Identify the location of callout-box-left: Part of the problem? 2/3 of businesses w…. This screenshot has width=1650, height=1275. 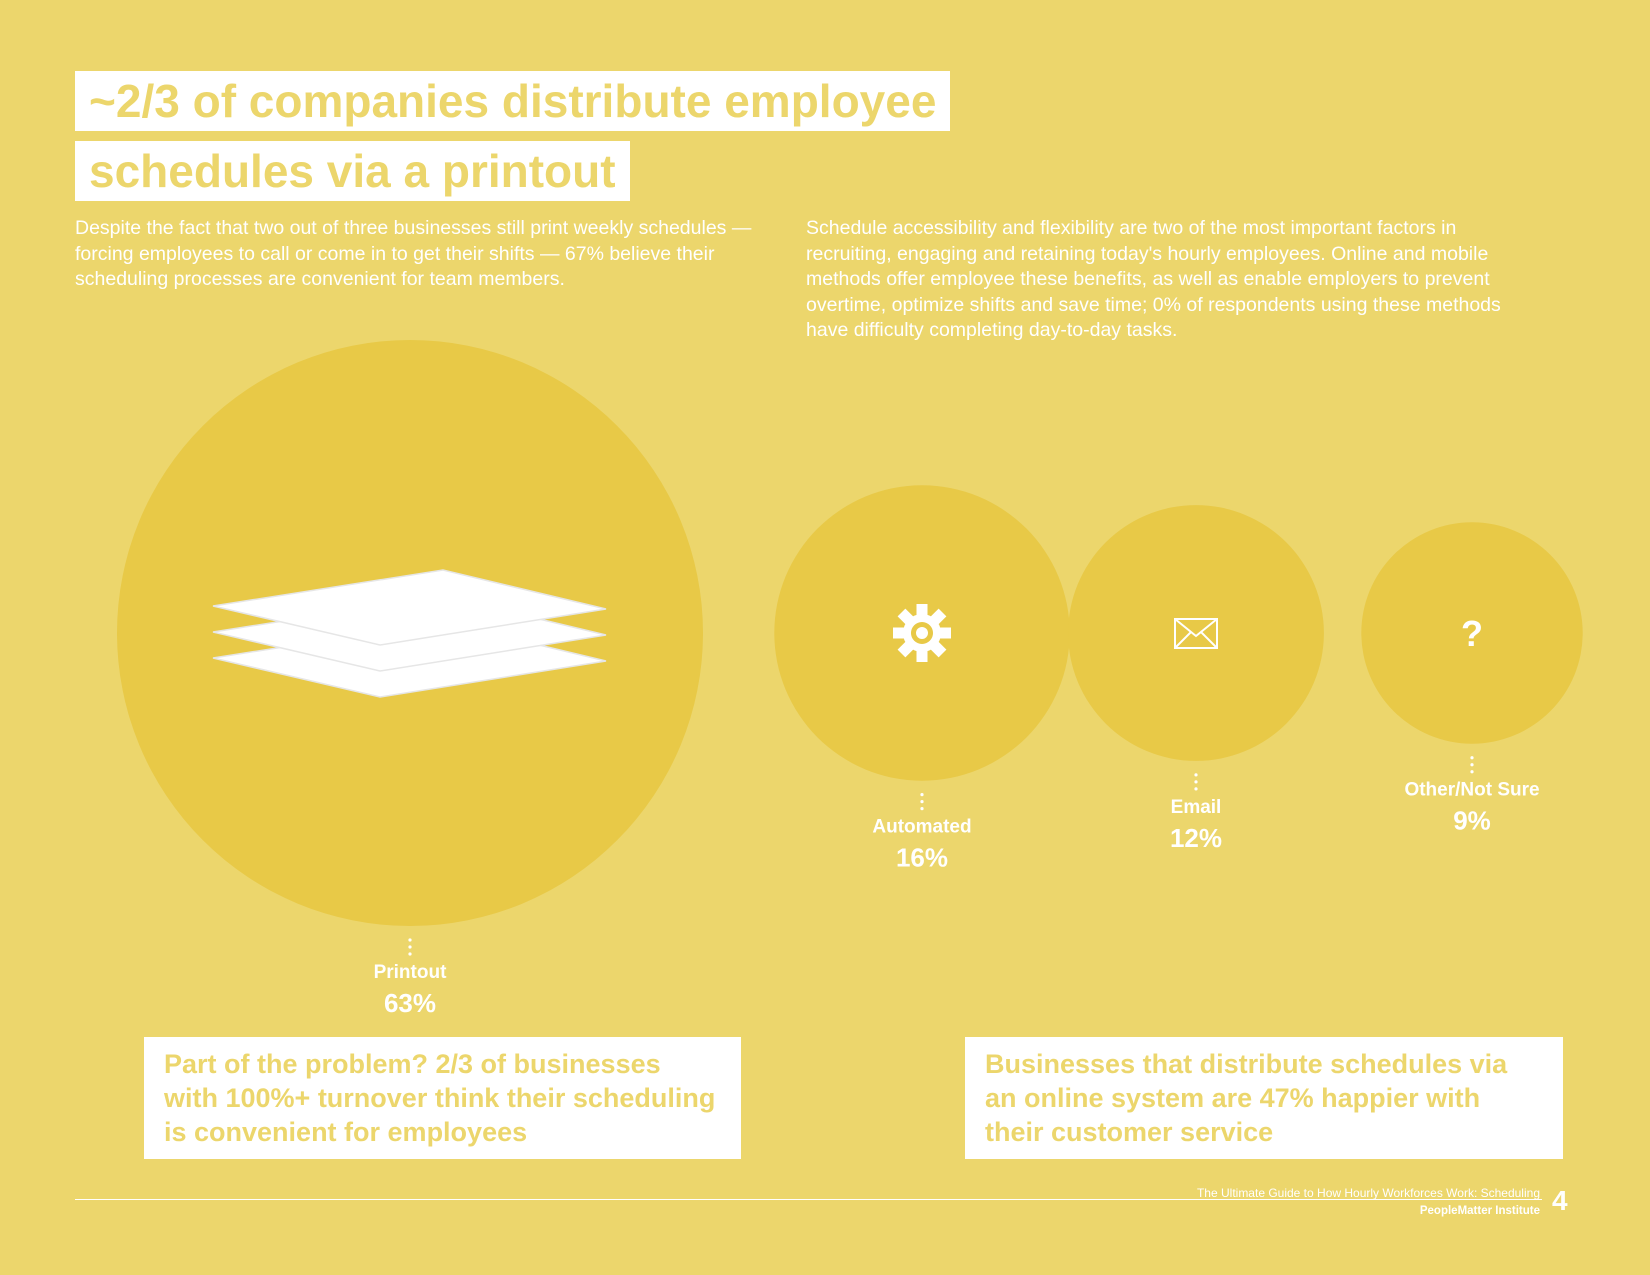
(442, 1098).